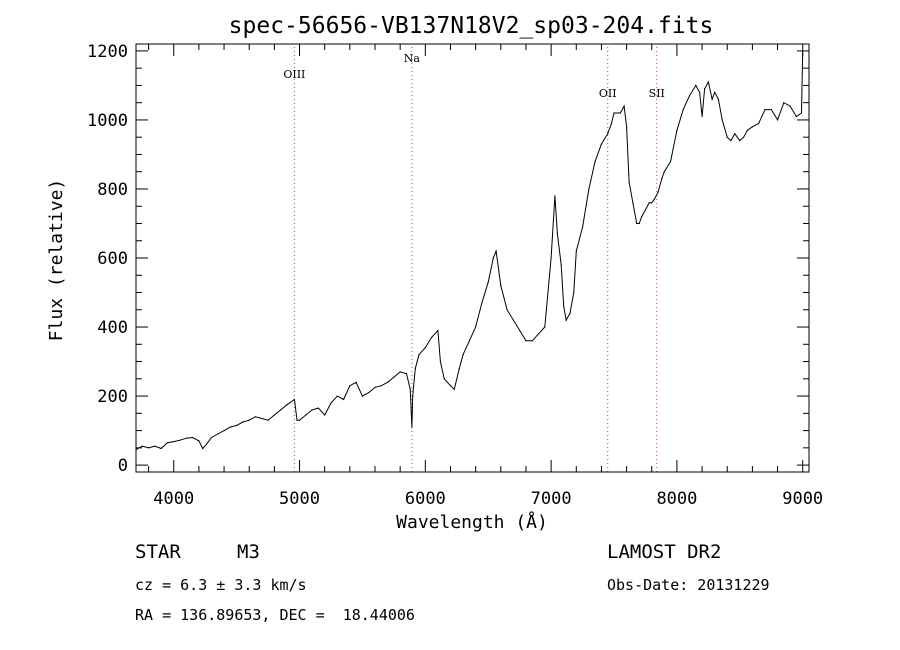  I want to click on y-tick-label: 1000, so click(107, 121).